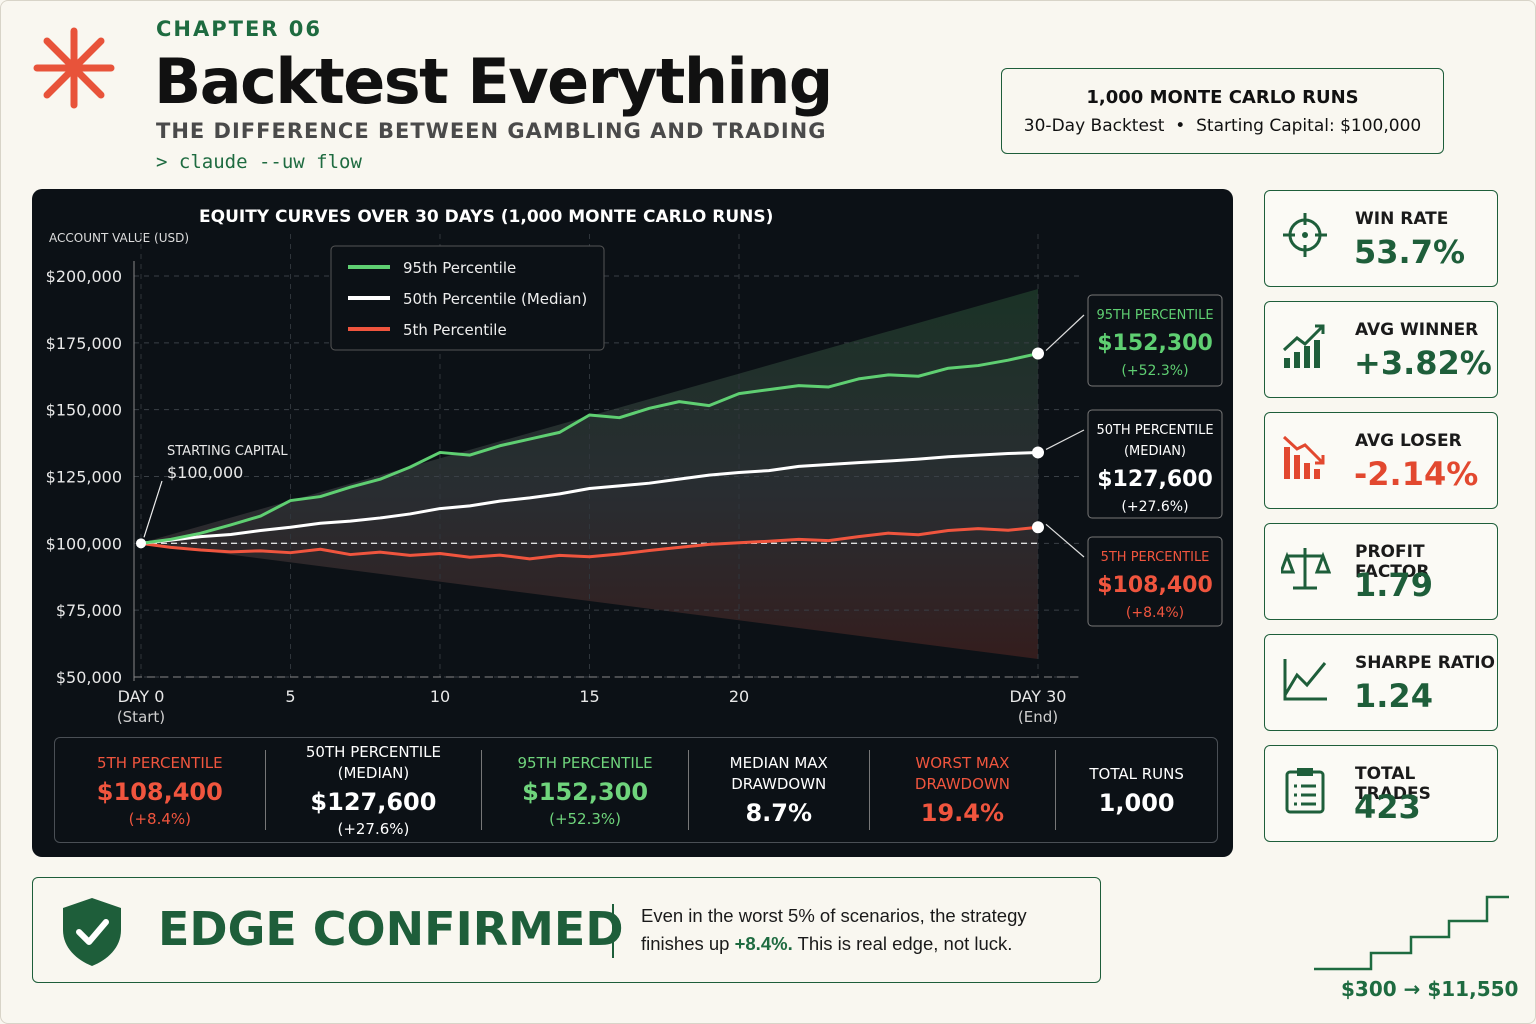 The height and width of the screenshot is (1024, 1536). I want to click on stat-cell: 5TH PERCENTILE $108,400 (+8.4%), so click(160, 790).